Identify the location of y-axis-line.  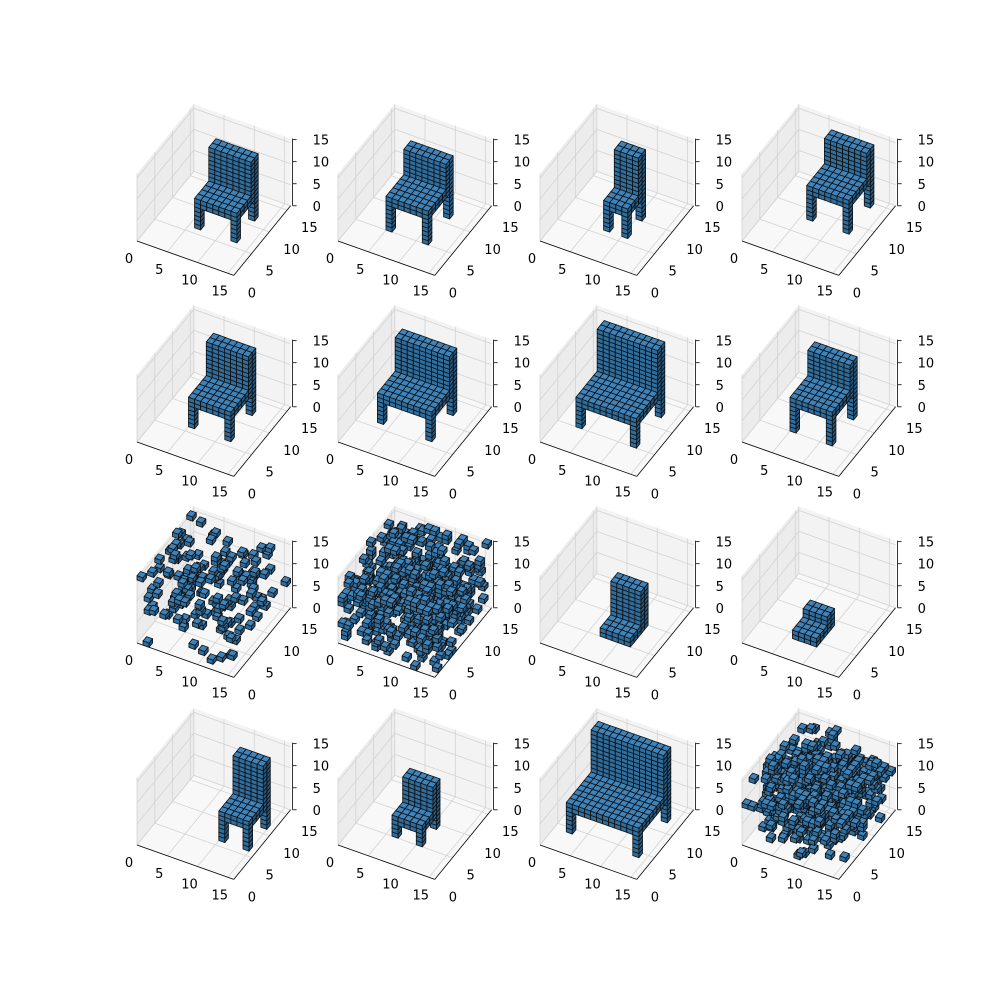
(262, 240).